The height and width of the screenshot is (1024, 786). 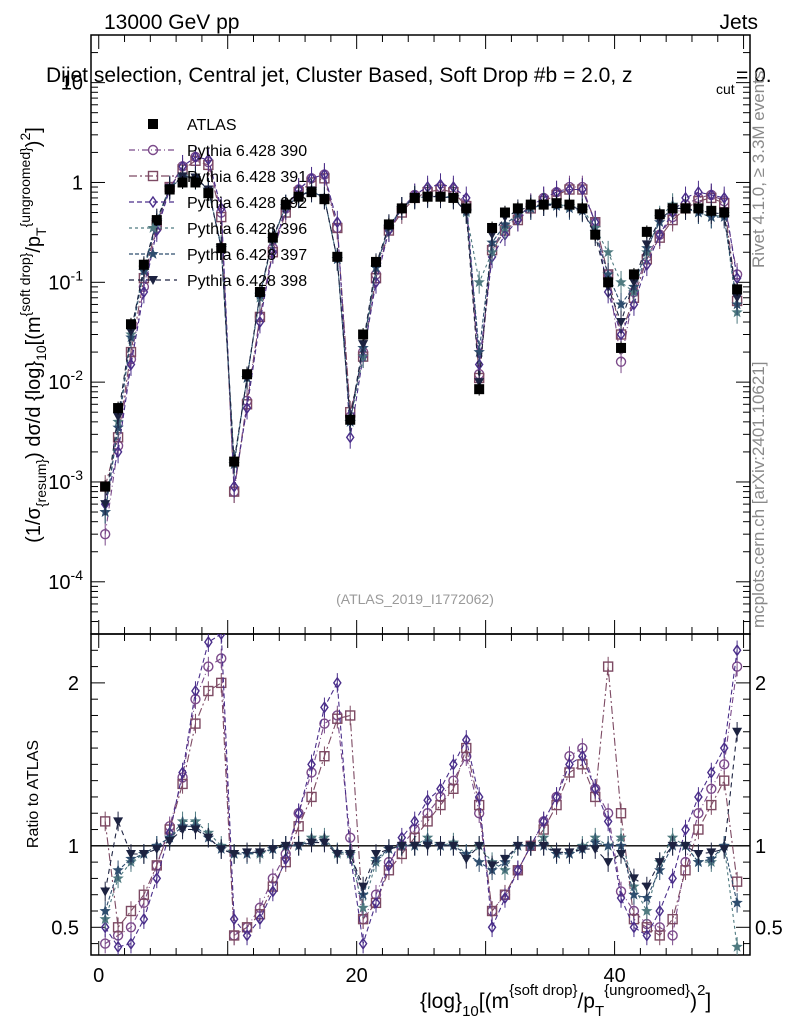 What do you see at coordinates (218, 229) in the screenshot?
I see `legend-entry: Pythia 6.428 396` at bounding box center [218, 229].